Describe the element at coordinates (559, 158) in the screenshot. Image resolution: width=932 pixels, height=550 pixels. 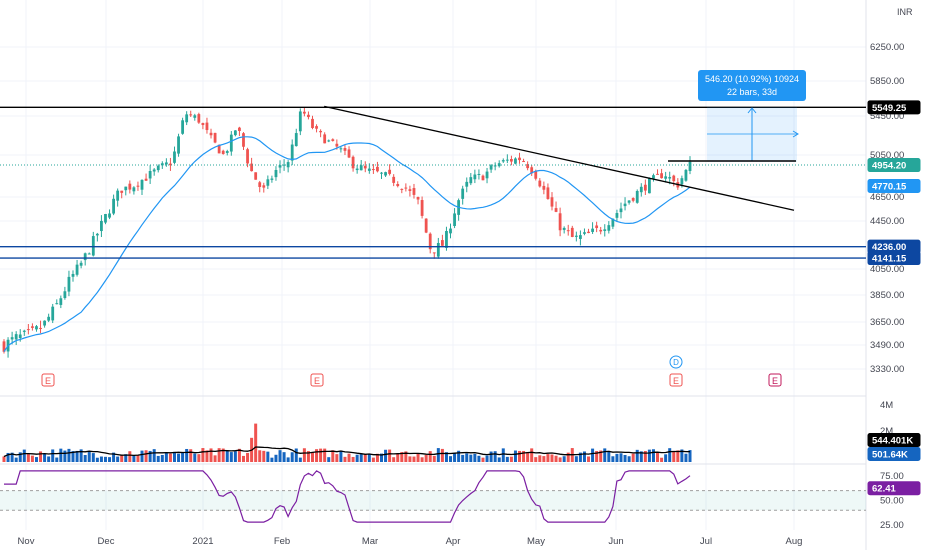
I see `trendline` at that location.